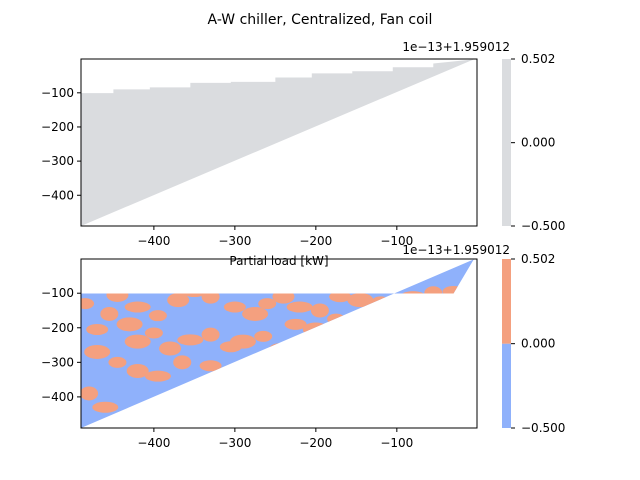 The image size is (640, 480). I want to click on lower-x-tick-label: −300, so click(234, 443).